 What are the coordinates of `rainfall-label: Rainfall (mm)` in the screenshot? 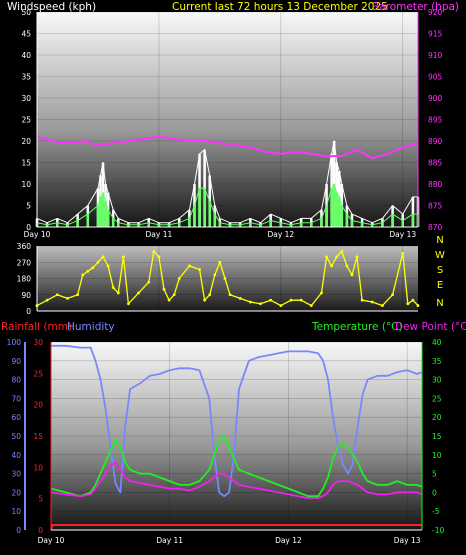 It's located at (36, 327).